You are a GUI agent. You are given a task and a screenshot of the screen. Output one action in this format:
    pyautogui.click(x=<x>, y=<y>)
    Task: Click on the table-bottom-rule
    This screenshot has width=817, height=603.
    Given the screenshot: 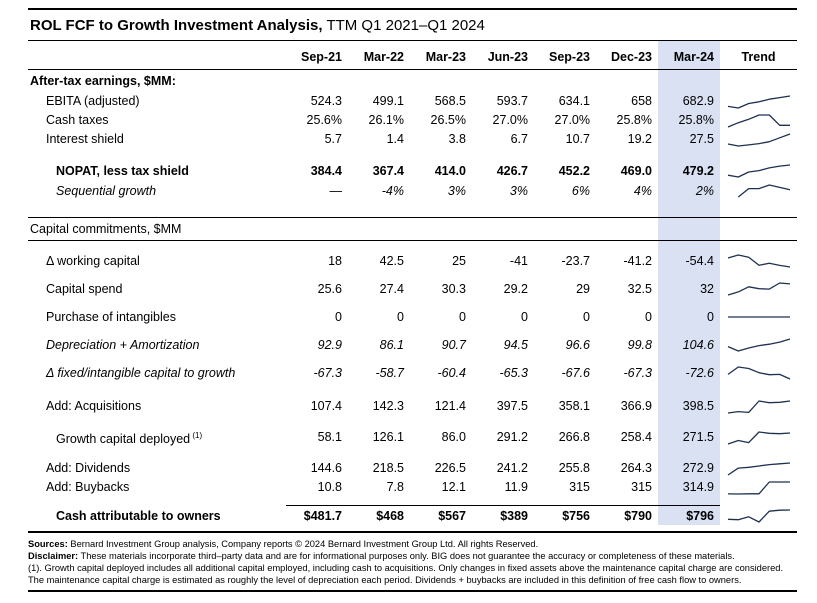 What is the action you would take?
    pyautogui.click(x=412, y=532)
    